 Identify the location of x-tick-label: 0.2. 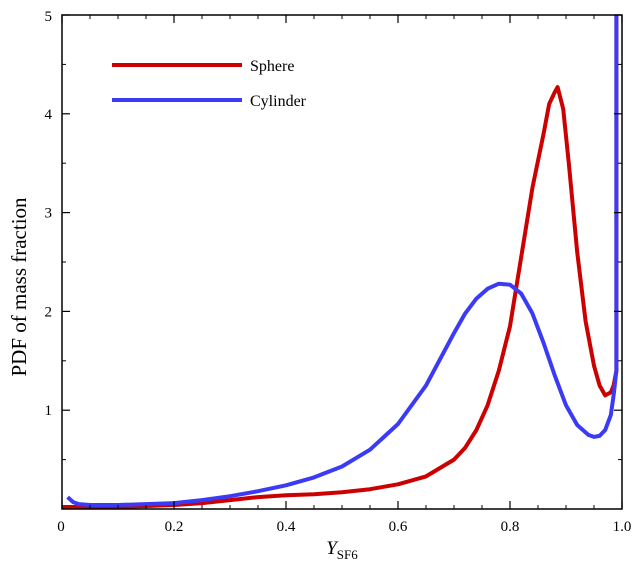
(174, 527).